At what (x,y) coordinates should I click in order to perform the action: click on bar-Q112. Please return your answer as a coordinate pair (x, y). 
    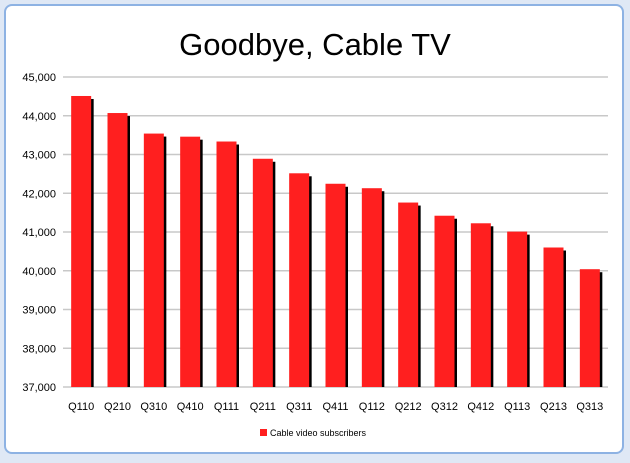
    Looking at the image, I should click on (371, 287).